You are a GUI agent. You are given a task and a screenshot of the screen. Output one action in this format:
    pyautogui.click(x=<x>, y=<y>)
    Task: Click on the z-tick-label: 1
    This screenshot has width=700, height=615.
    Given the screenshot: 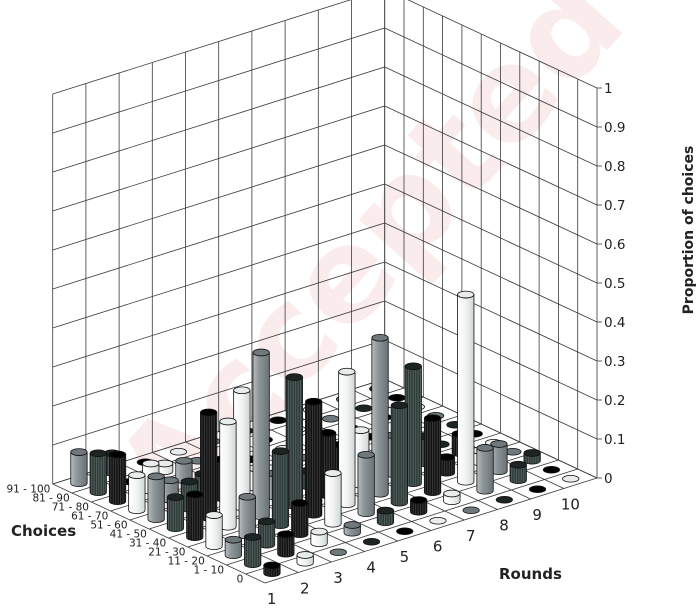 What is the action you would take?
    pyautogui.click(x=608, y=89)
    